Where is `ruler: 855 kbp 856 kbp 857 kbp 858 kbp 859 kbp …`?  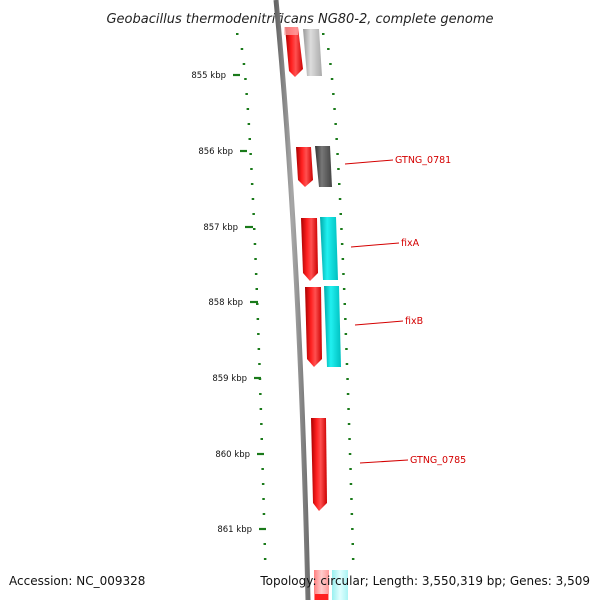 ruler: 855 kbp 856 kbp 857 kbp 858 kbp 859 kbp … is located at coordinates (228, 303).